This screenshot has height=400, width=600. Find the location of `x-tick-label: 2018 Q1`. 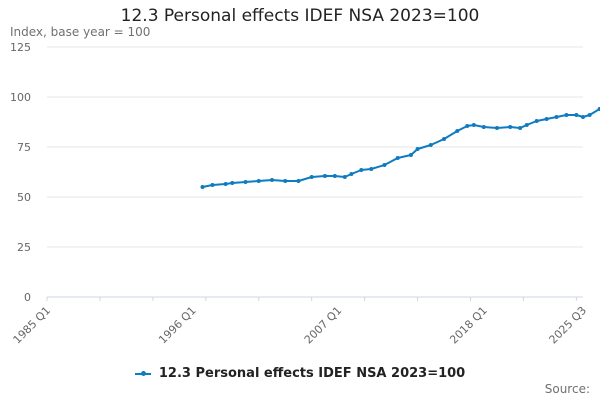

x-tick-label: 2018 Q1 is located at coordinates (468, 325).